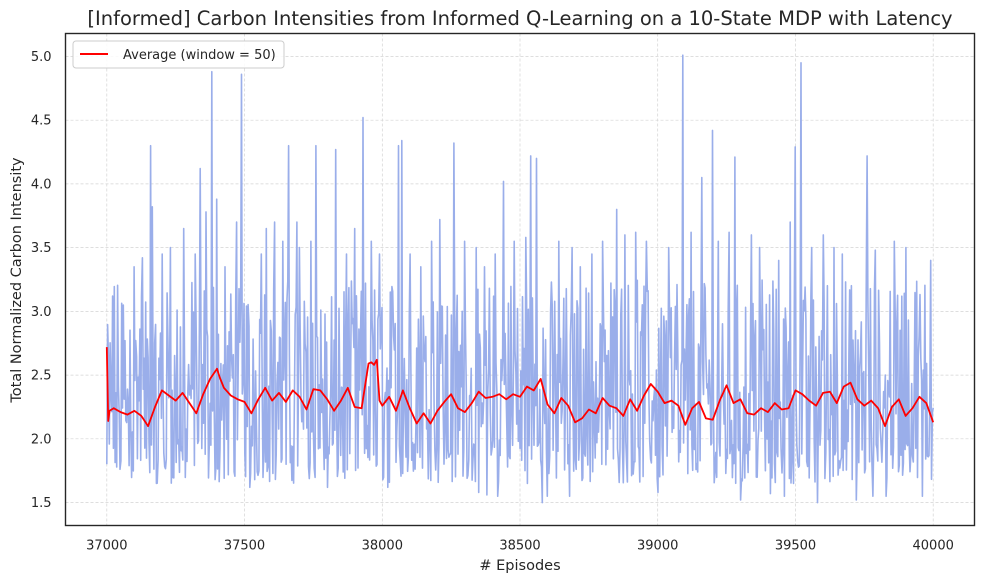 The width and height of the screenshot is (984, 584). I want to click on x-axis-ticks: 37000 37500 38000 38500 39000 39500 40000, so click(520, 546).